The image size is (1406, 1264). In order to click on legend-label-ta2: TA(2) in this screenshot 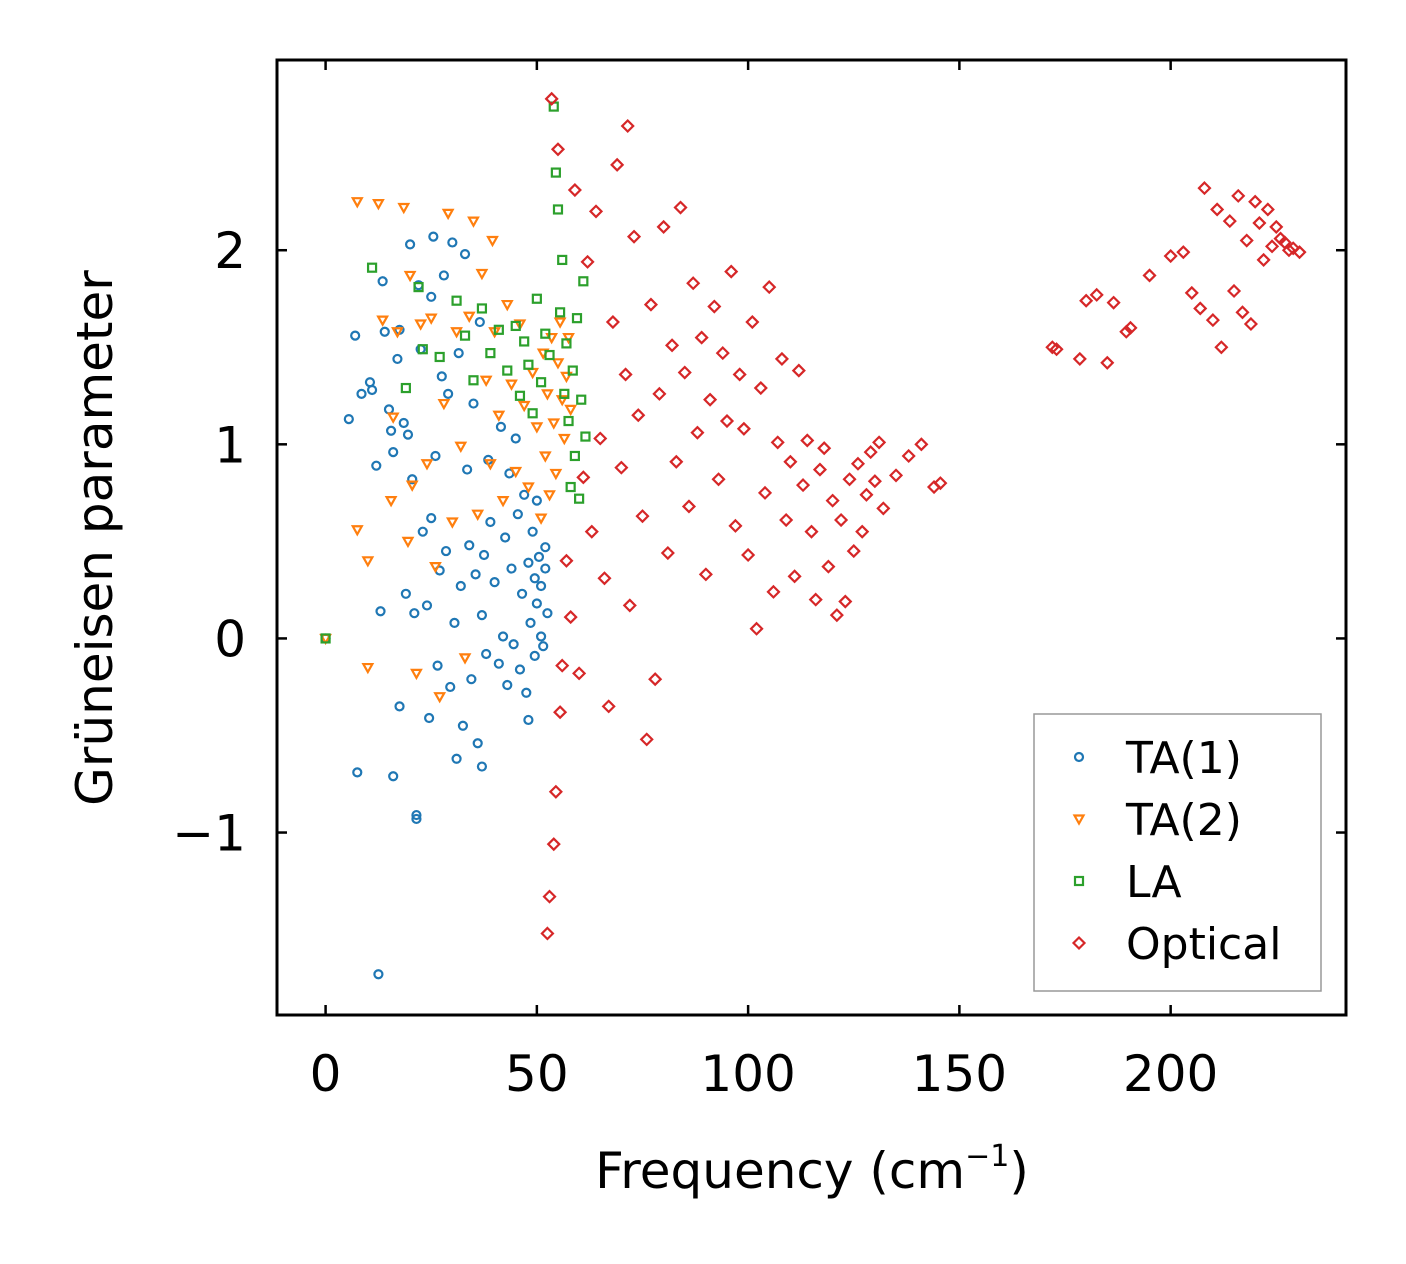, I will do `click(1183, 820)`.